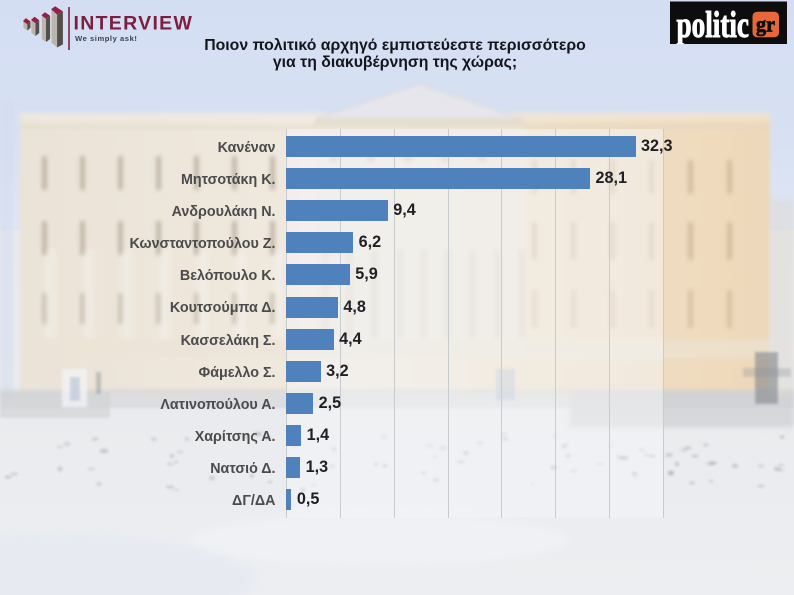 The height and width of the screenshot is (595, 794). I want to click on svg-text: INTERVIEW, so click(134, 24).